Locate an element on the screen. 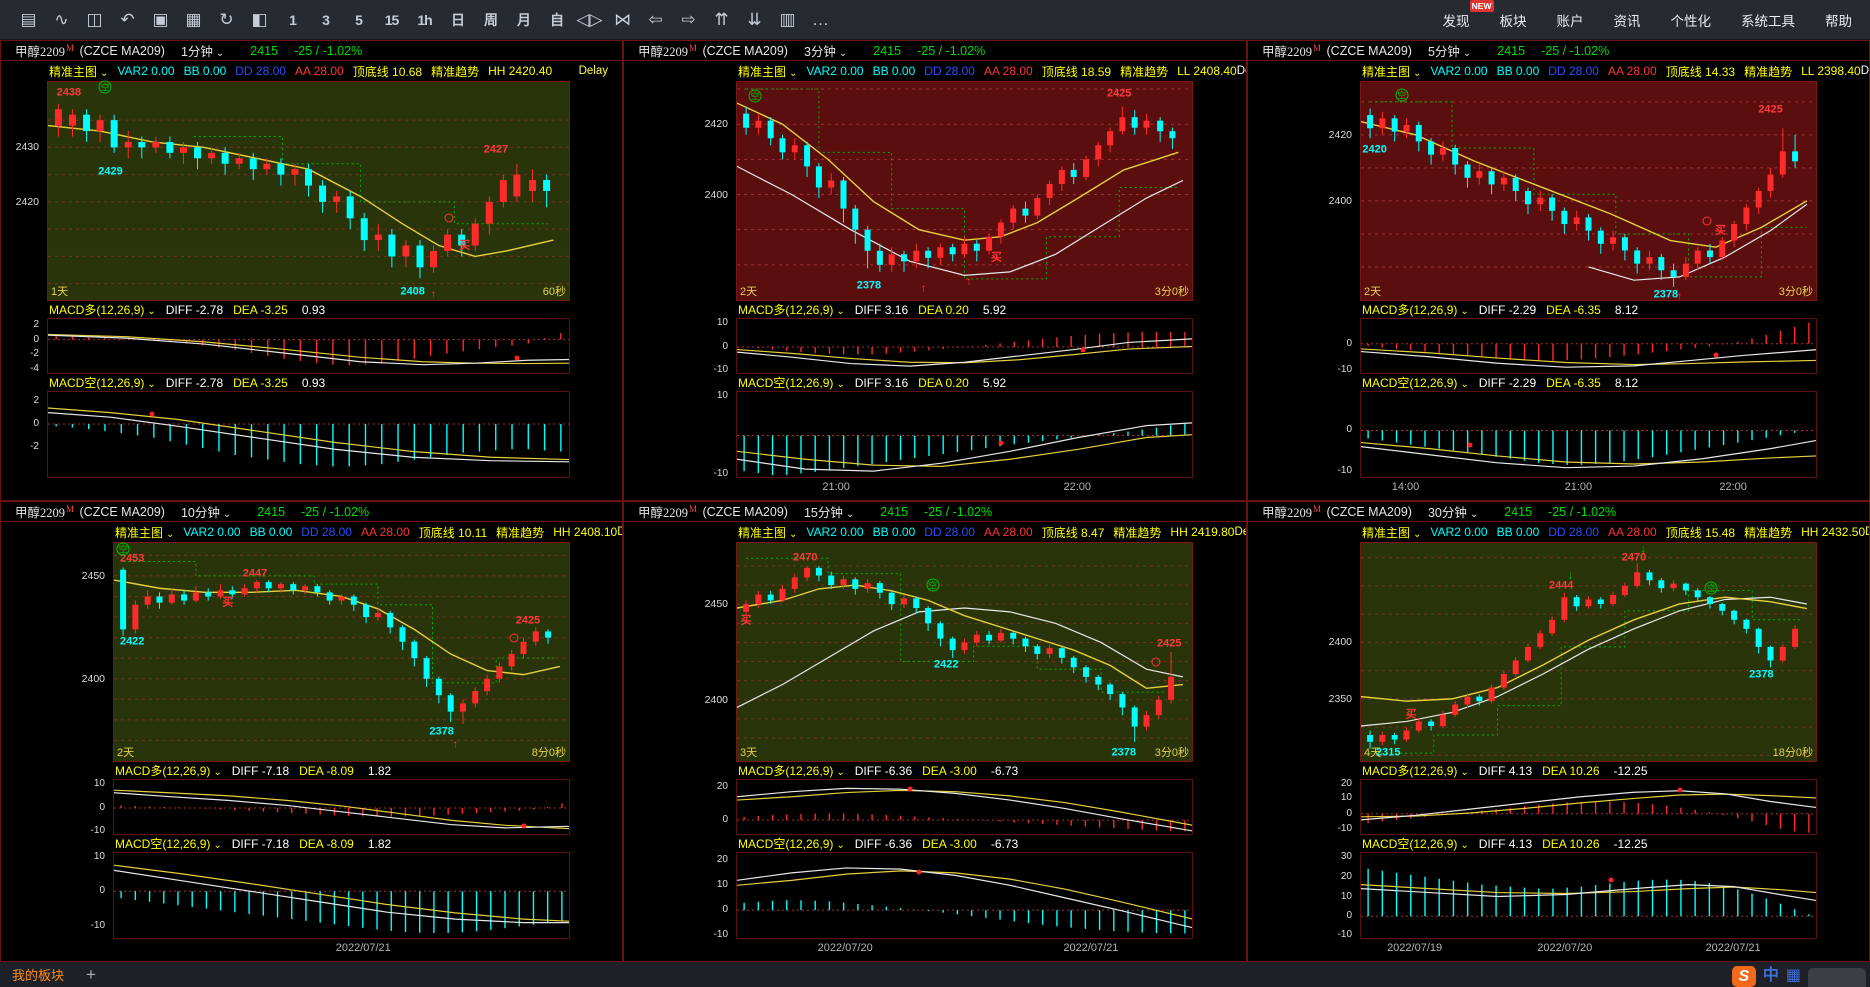 This screenshot has width=1870, height=987. timeframe-selector: 5分钟 ⌄ is located at coordinates (1449, 52).